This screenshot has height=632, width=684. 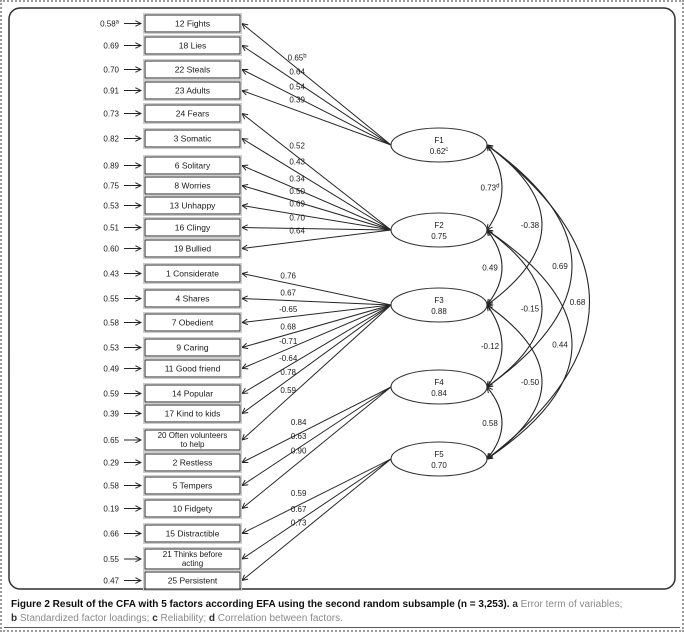 I want to click on correlation-F4-F5: 0.58, so click(x=492, y=423).